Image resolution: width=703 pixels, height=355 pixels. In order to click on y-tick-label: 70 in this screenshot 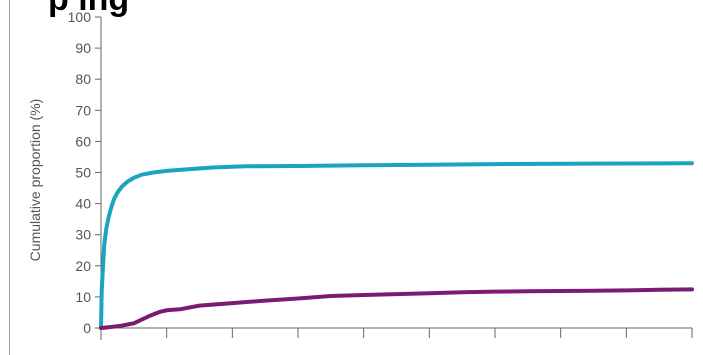, I will do `click(83, 110)`.